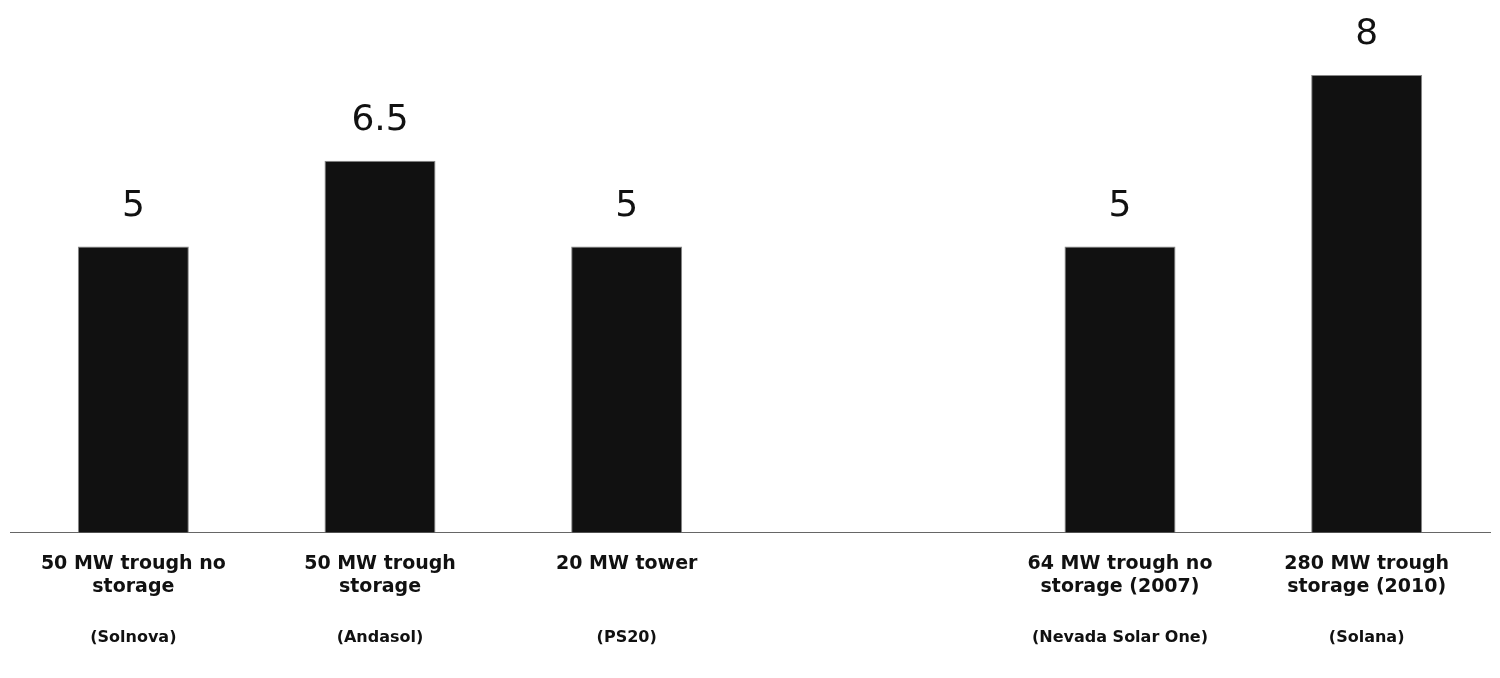 The image size is (1500, 678). Describe the element at coordinates (1367, 573) in the screenshot. I see `x-tick-label: 280 MW trough storage (2010)` at that location.